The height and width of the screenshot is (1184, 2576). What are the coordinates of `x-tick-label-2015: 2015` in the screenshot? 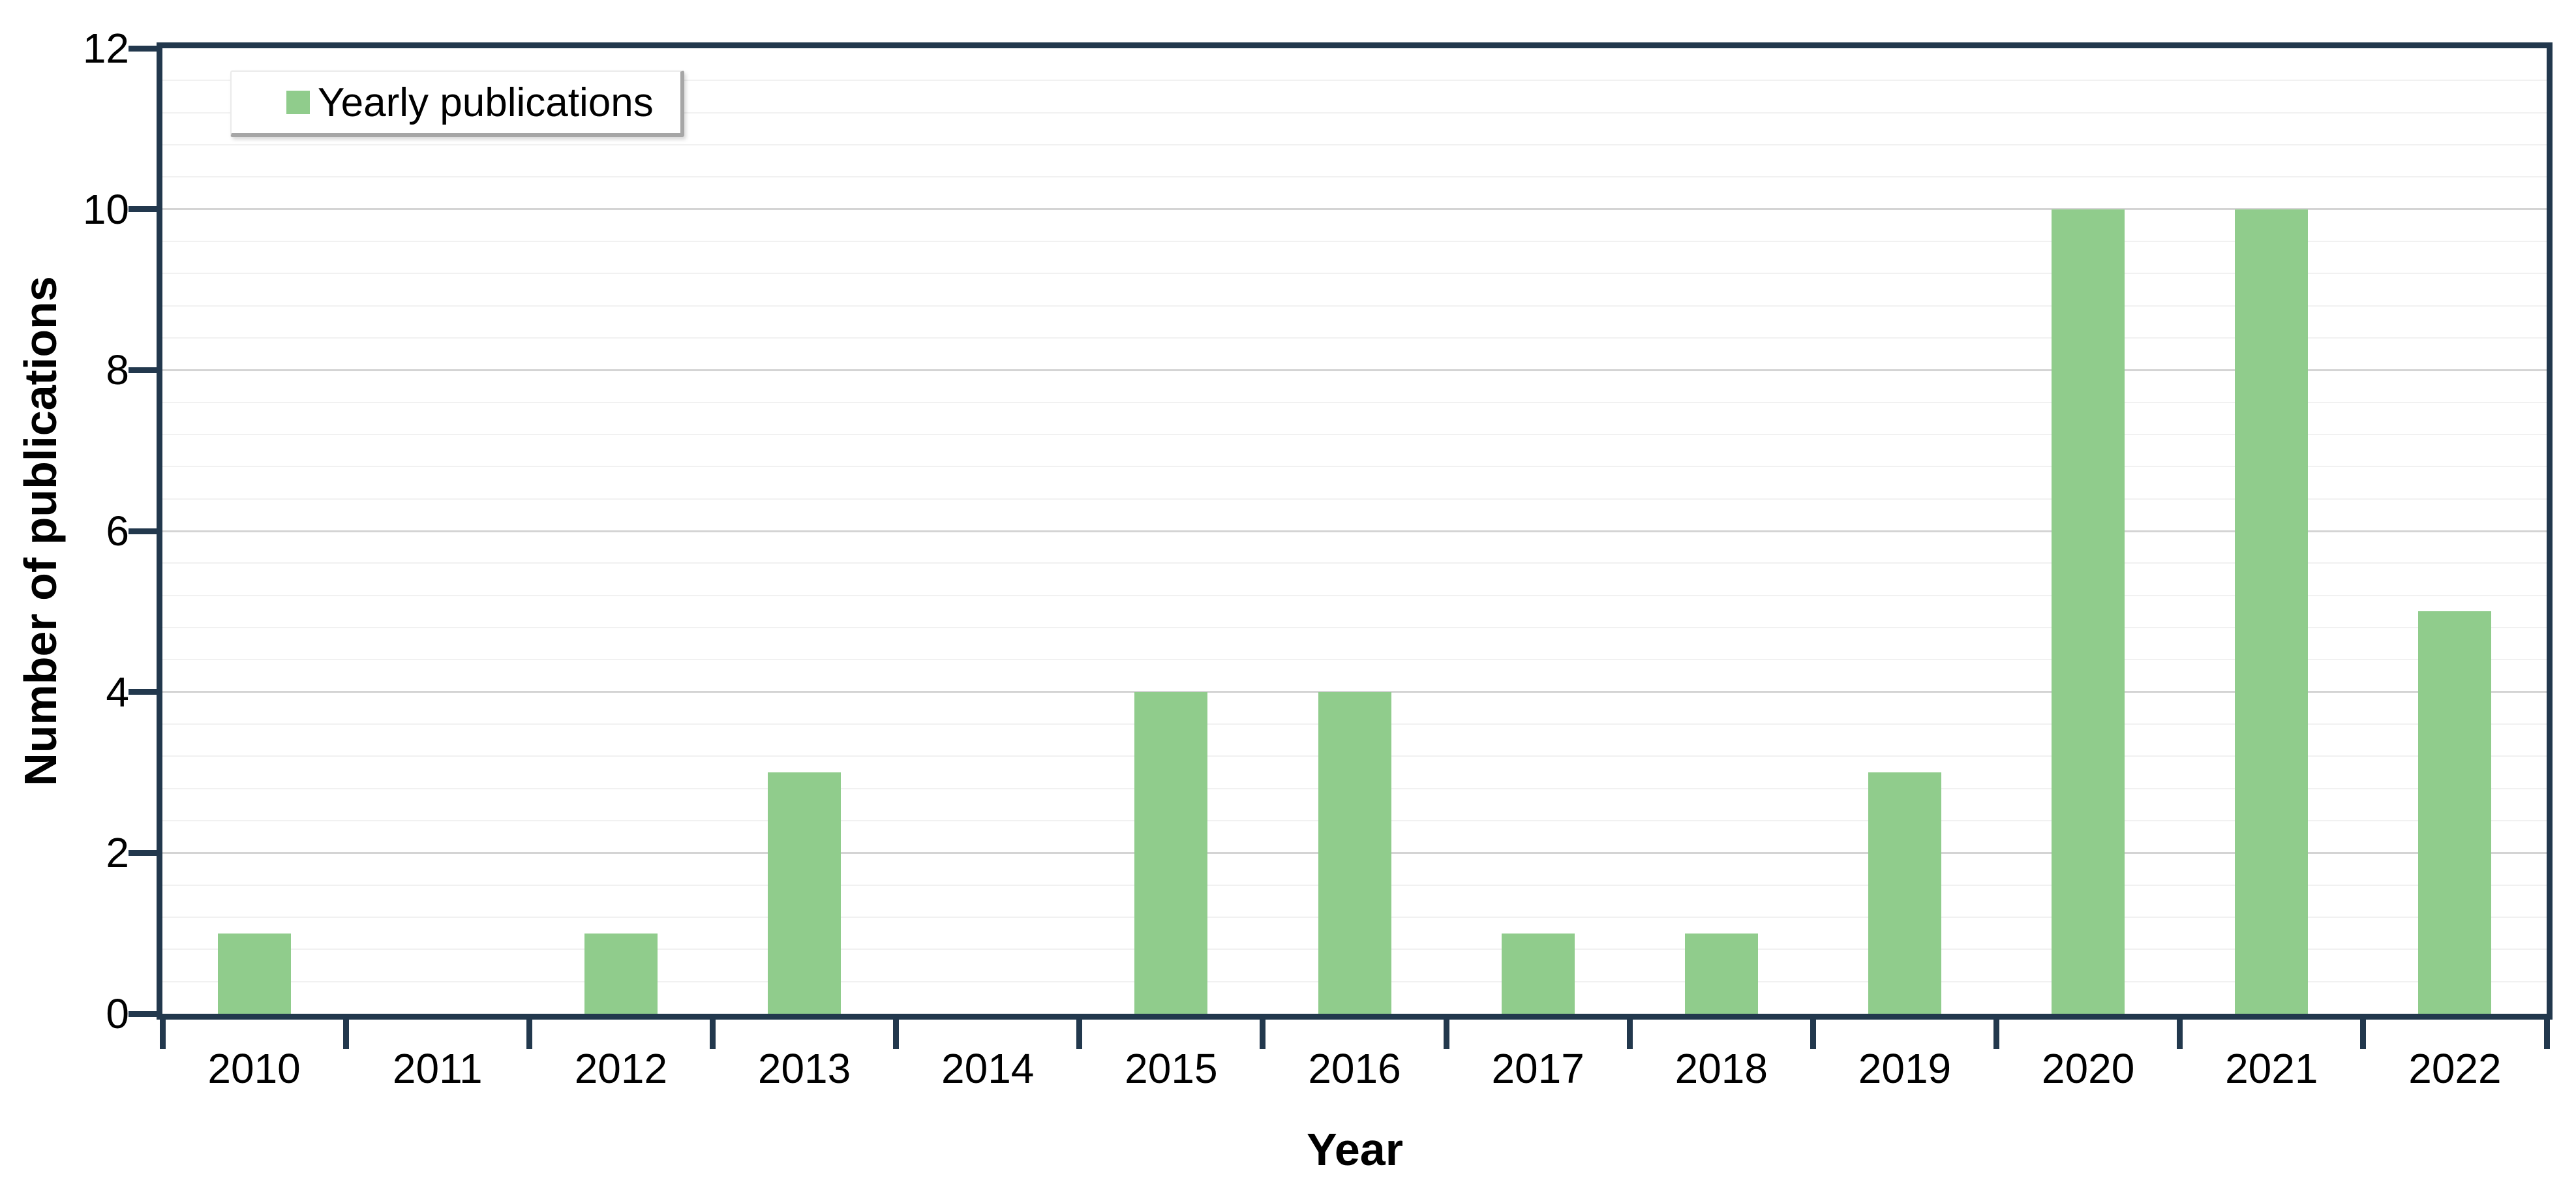 It's located at (1172, 1068).